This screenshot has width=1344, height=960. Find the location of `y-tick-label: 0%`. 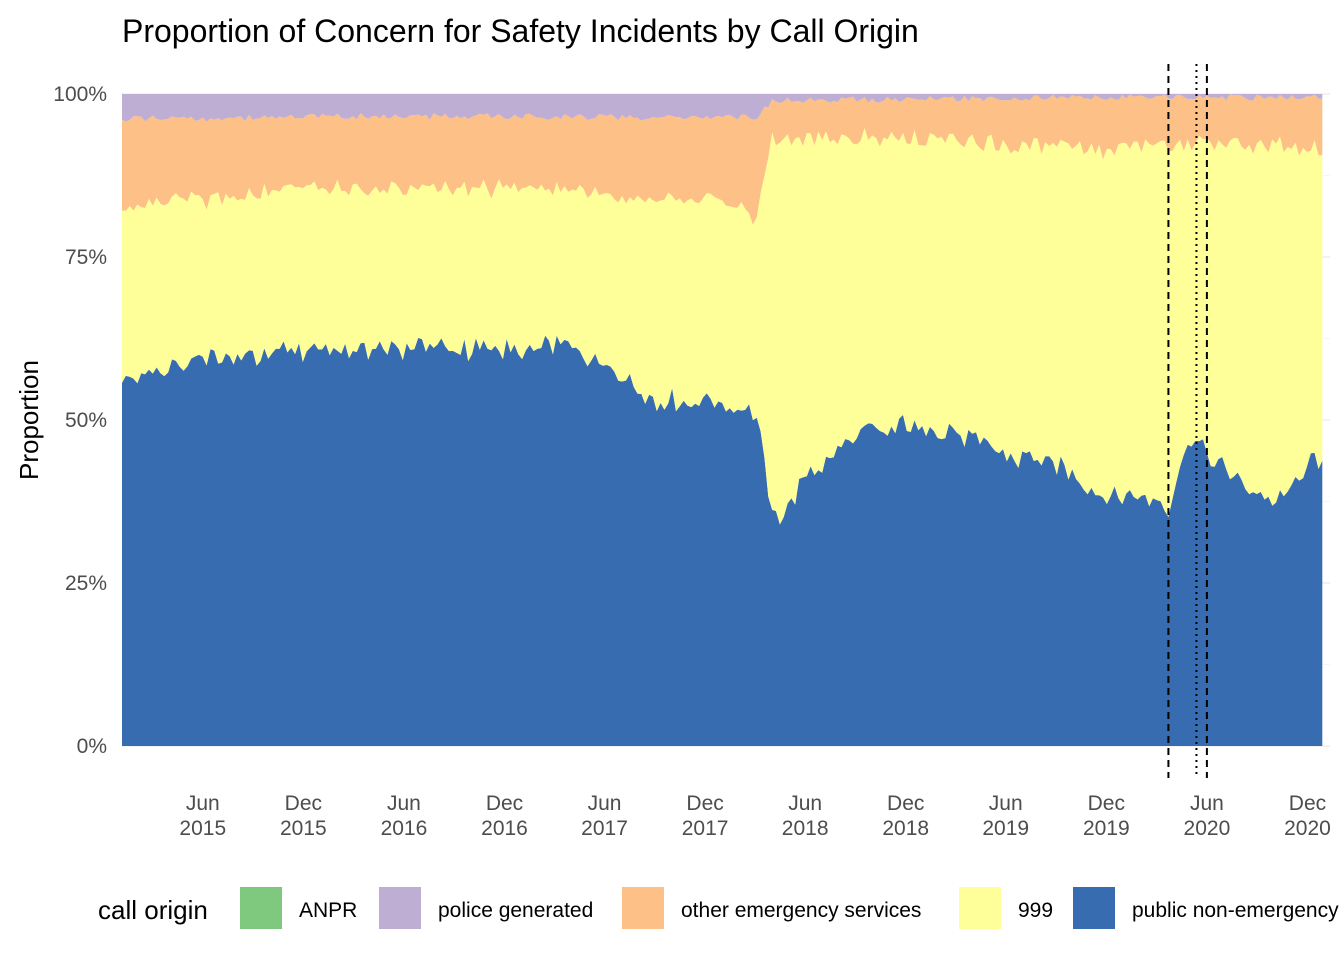

y-tick-label: 0% is located at coordinates (92, 746).